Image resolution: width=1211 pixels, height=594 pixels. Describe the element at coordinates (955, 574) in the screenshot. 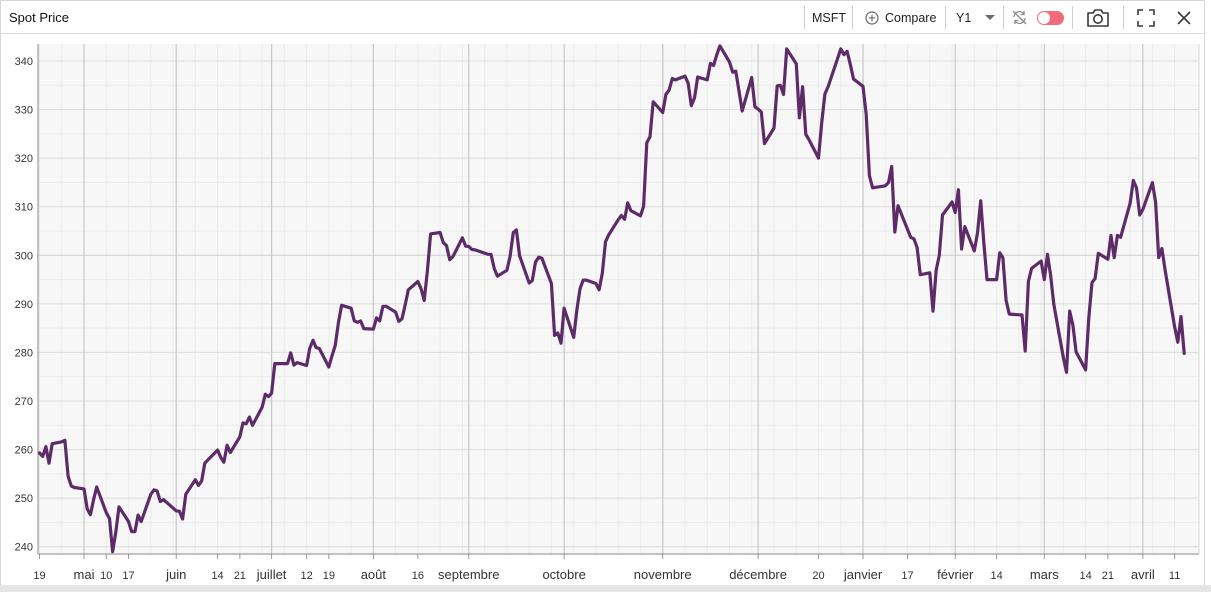

I see `x-tick-label: février` at that location.